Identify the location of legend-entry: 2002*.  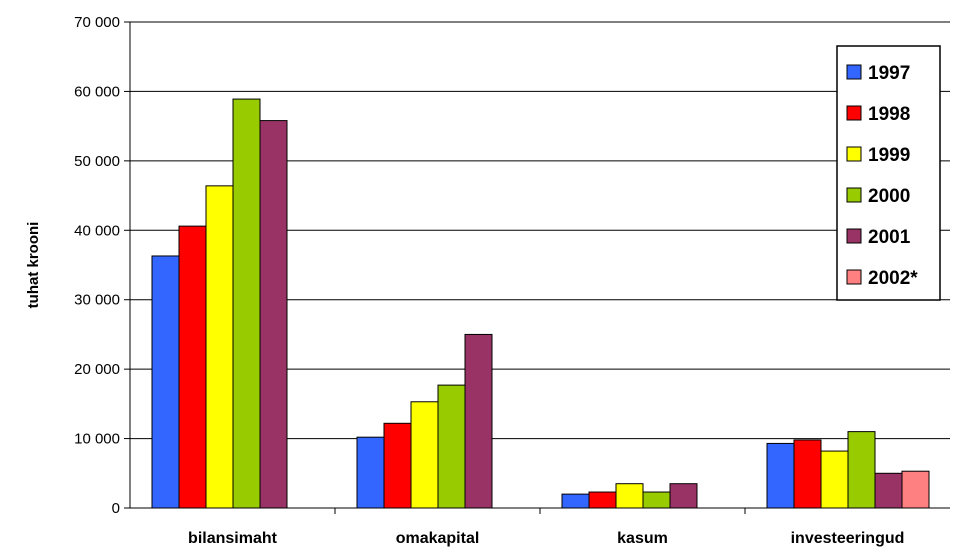
(893, 278).